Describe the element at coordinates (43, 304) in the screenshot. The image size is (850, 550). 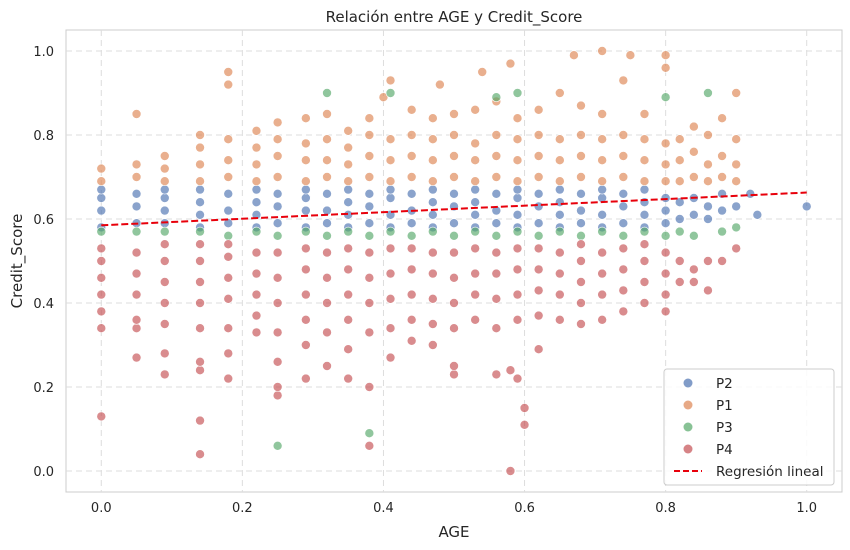
I see `y-tick-label: 0.4` at that location.